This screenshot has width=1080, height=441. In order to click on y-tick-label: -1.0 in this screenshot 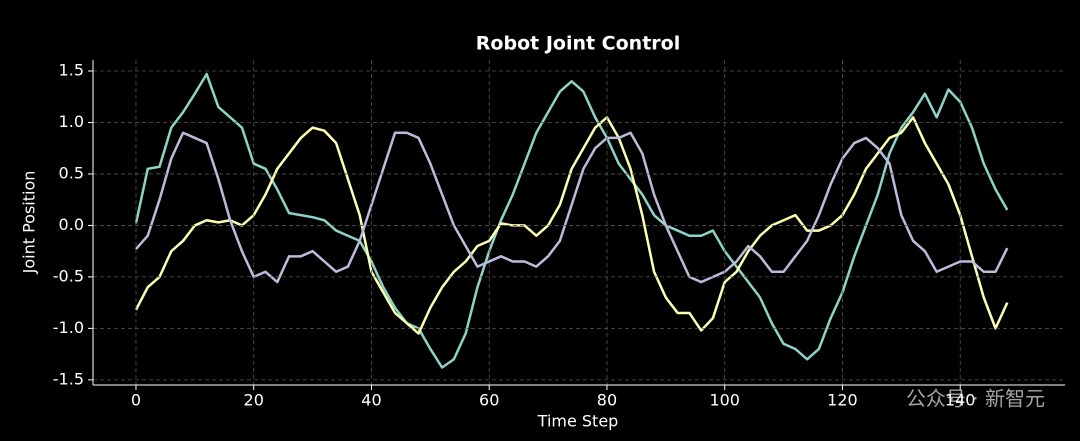, I will do `click(68, 327)`.